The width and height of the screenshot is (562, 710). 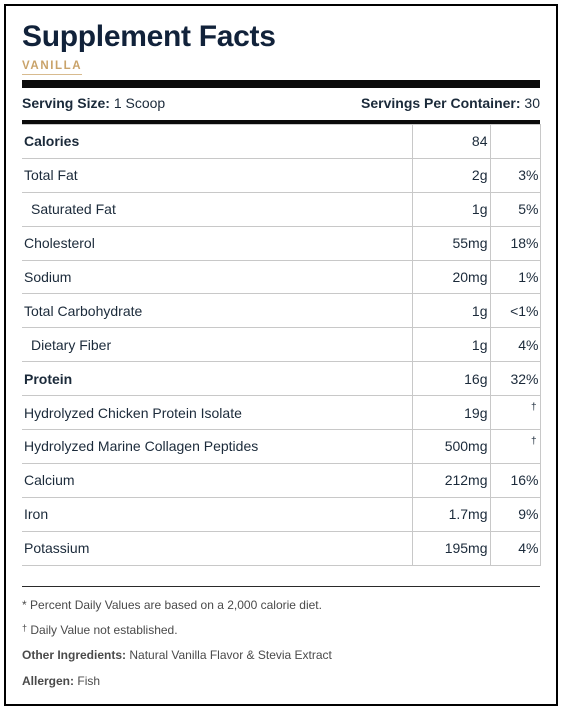 I want to click on serving-size-value: 1 Scoop, so click(x=139, y=103).